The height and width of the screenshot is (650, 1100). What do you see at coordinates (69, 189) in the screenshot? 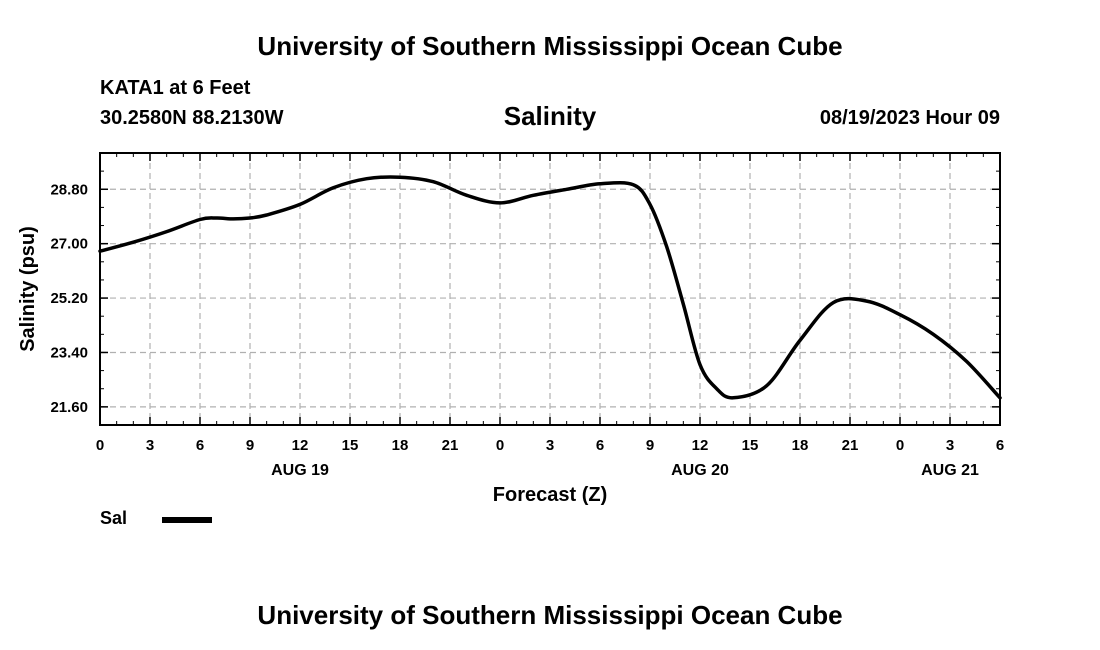
I see `y-tick-label: 28.80` at bounding box center [69, 189].